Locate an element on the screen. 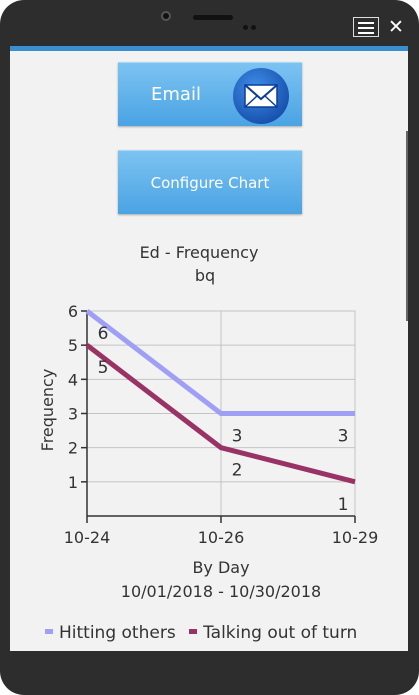  y-tick-label: 1 is located at coordinates (73, 482).